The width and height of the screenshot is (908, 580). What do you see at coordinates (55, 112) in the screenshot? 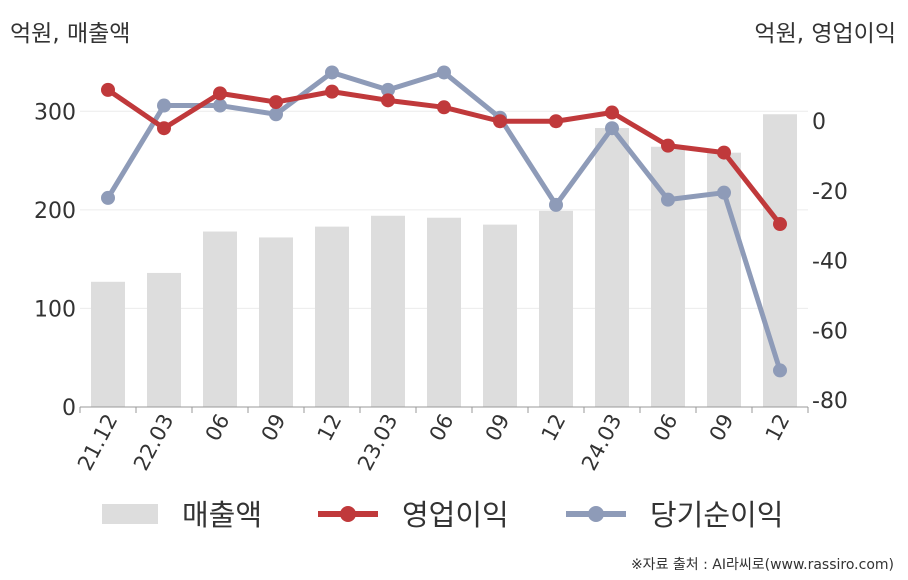
I see `left-tick-label: 300` at bounding box center [55, 112].